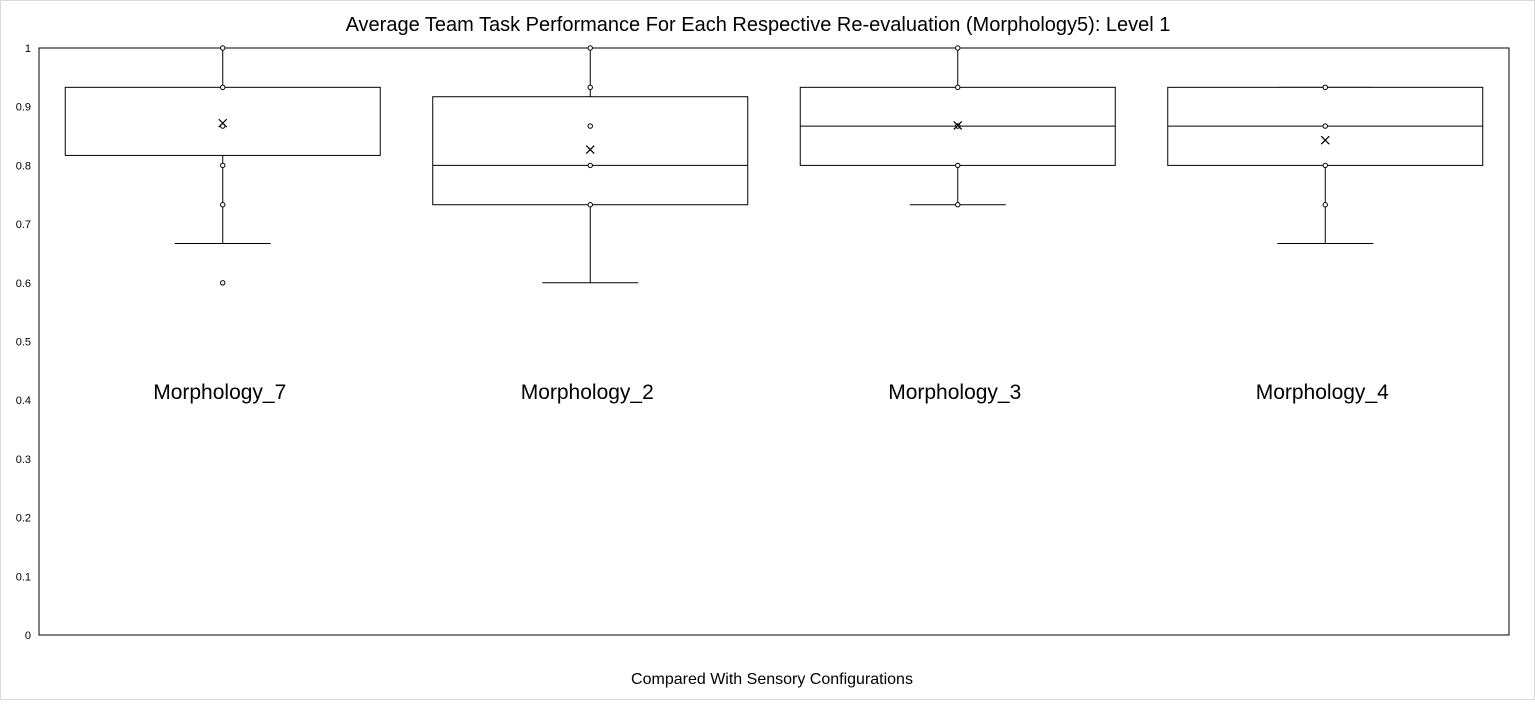 This screenshot has width=1535, height=704. Describe the element at coordinates (223, 283) in the screenshot. I see `outlier-point` at that location.